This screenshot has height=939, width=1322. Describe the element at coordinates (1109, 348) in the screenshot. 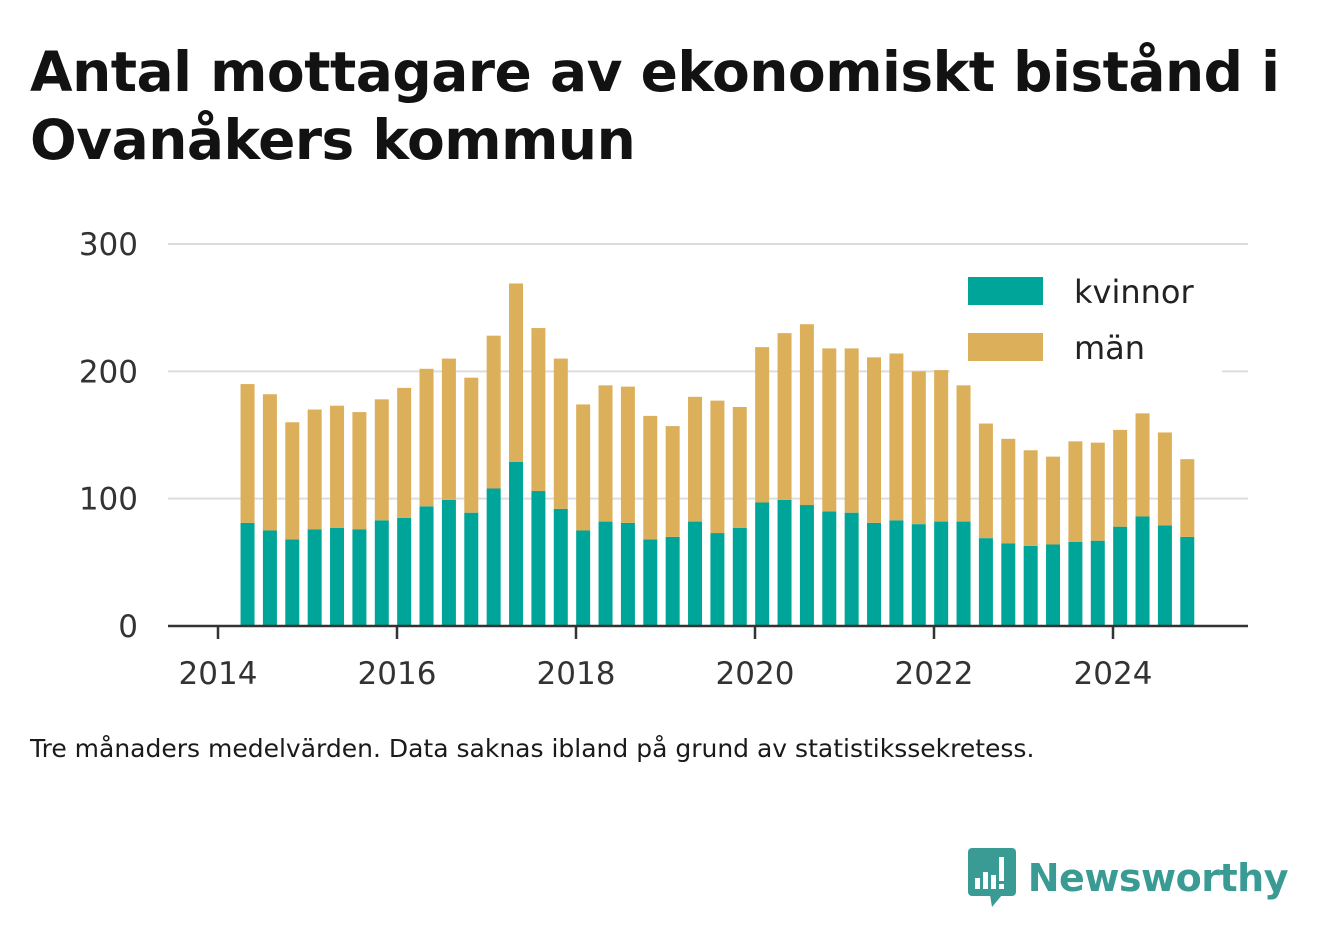

I see `legend-label-man: män` at that location.